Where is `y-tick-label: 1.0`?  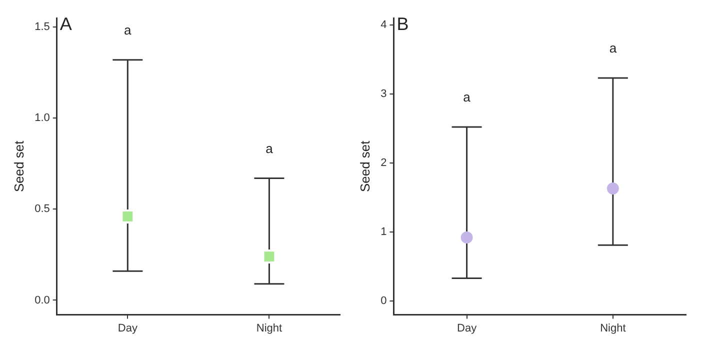
y-tick-label: 1.0 is located at coordinates (42, 118).